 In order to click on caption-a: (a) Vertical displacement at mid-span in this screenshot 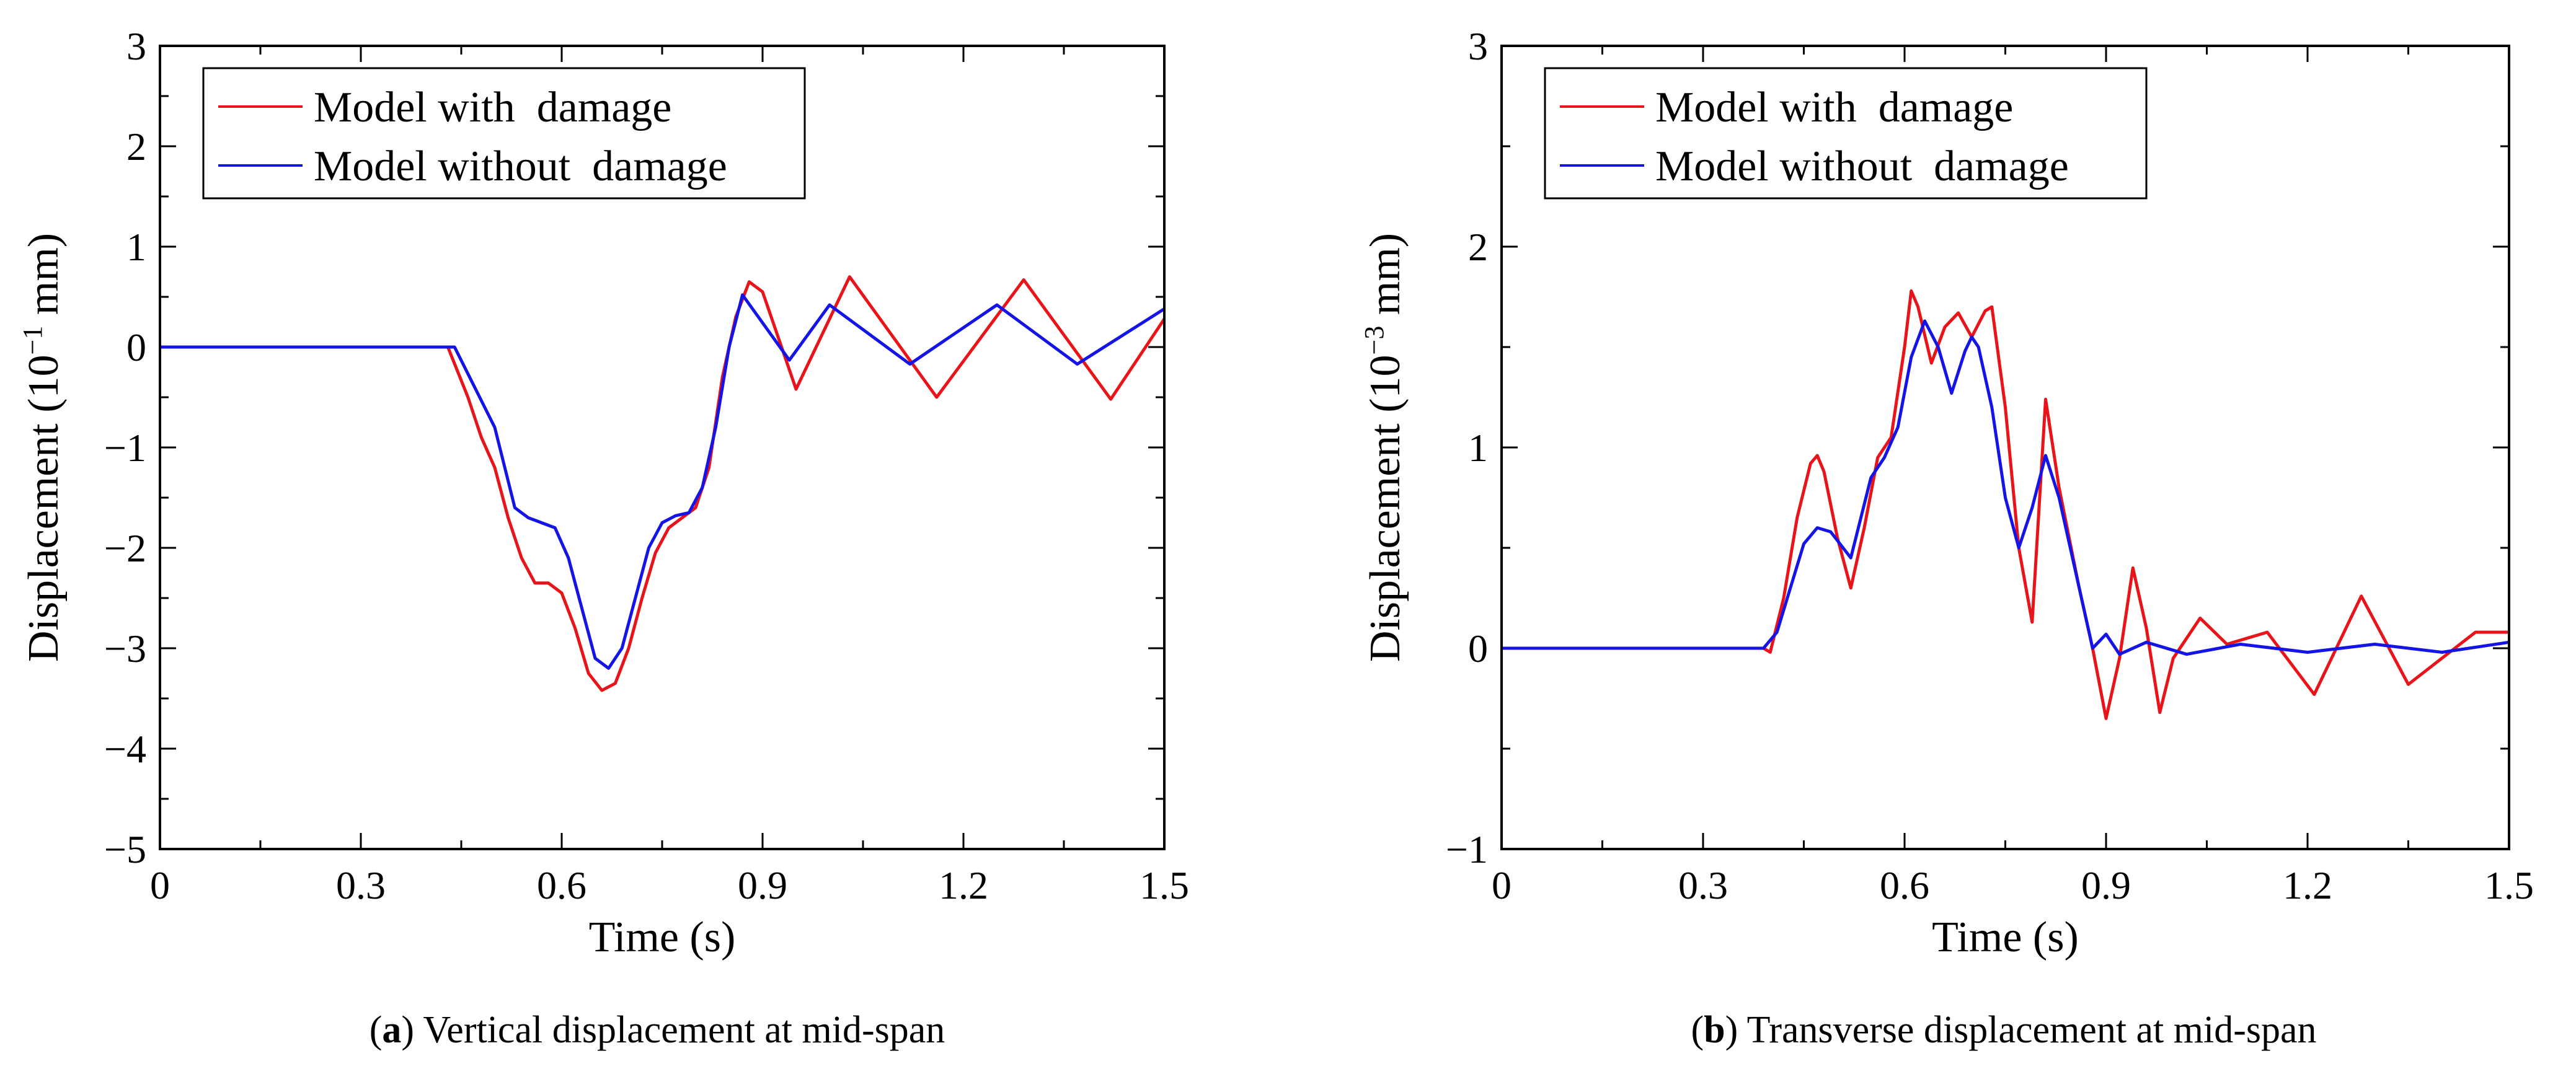, I will do `click(657, 1030)`.